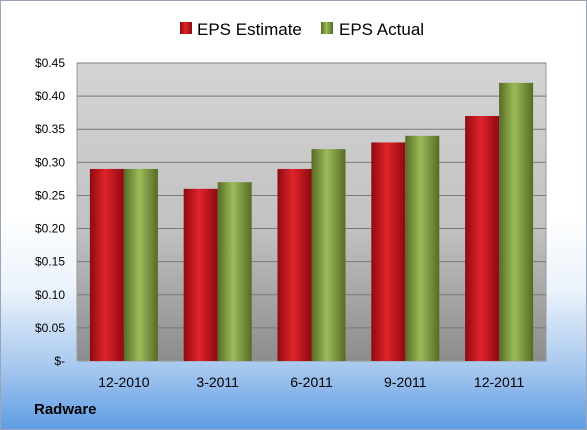 The width and height of the screenshot is (587, 430). I want to click on y-tick-label: $0.15, so click(50, 262).